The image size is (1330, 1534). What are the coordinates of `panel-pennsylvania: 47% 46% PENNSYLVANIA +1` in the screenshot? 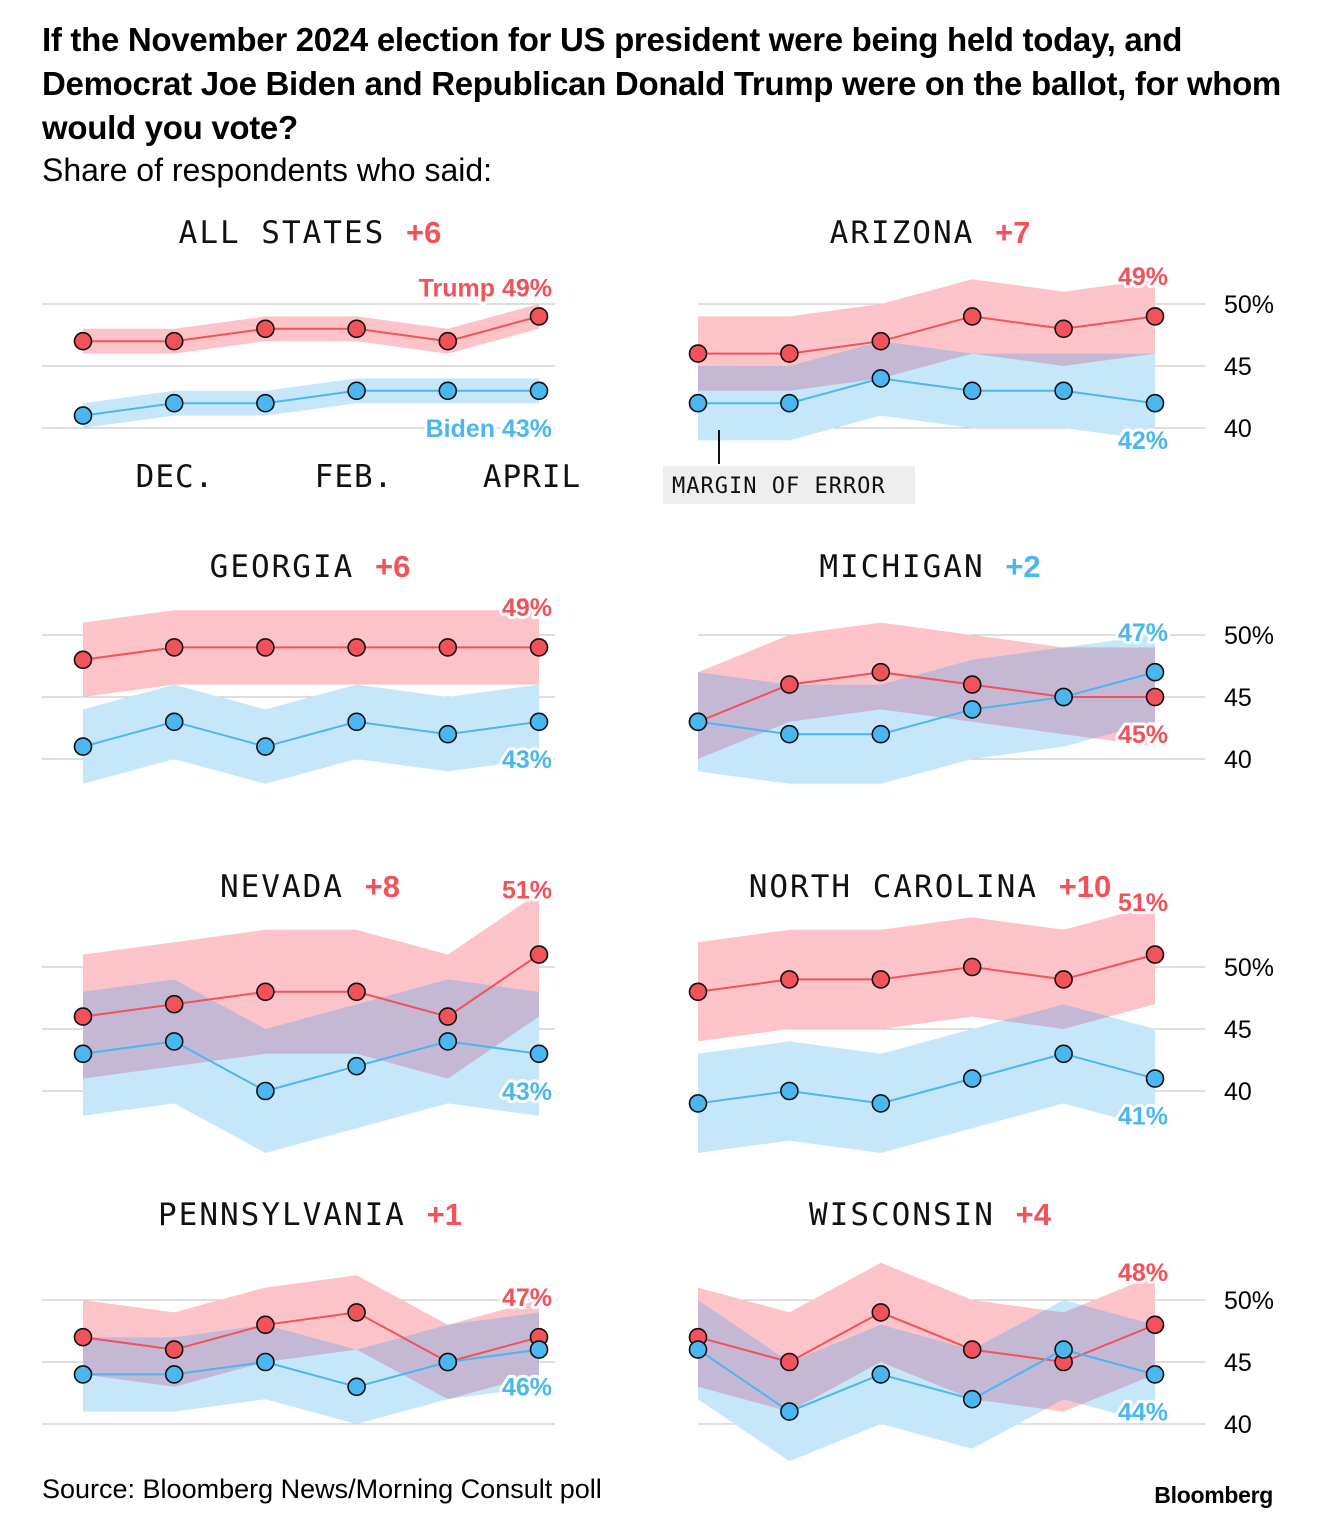 It's located at (298, 1311).